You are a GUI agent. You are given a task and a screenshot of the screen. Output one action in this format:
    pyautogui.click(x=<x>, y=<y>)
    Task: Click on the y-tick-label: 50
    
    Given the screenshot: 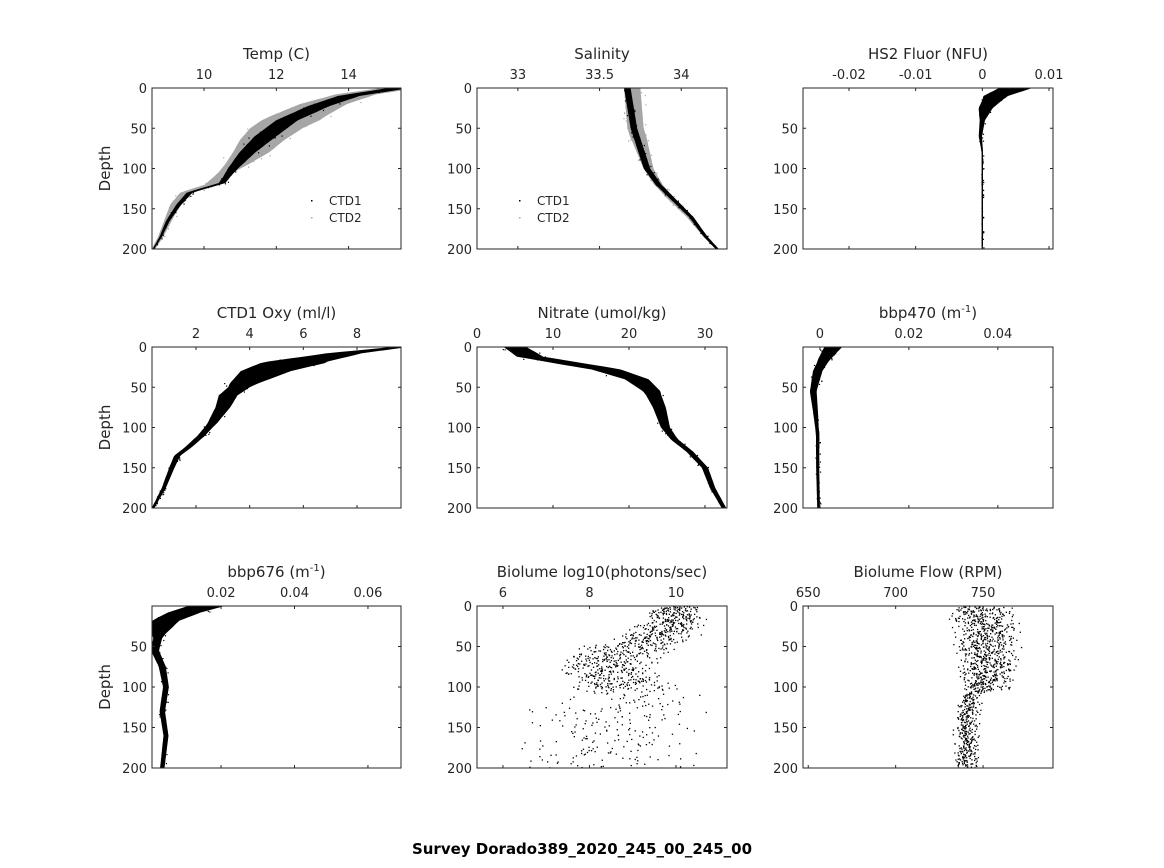 What is the action you would take?
    pyautogui.click(x=789, y=129)
    